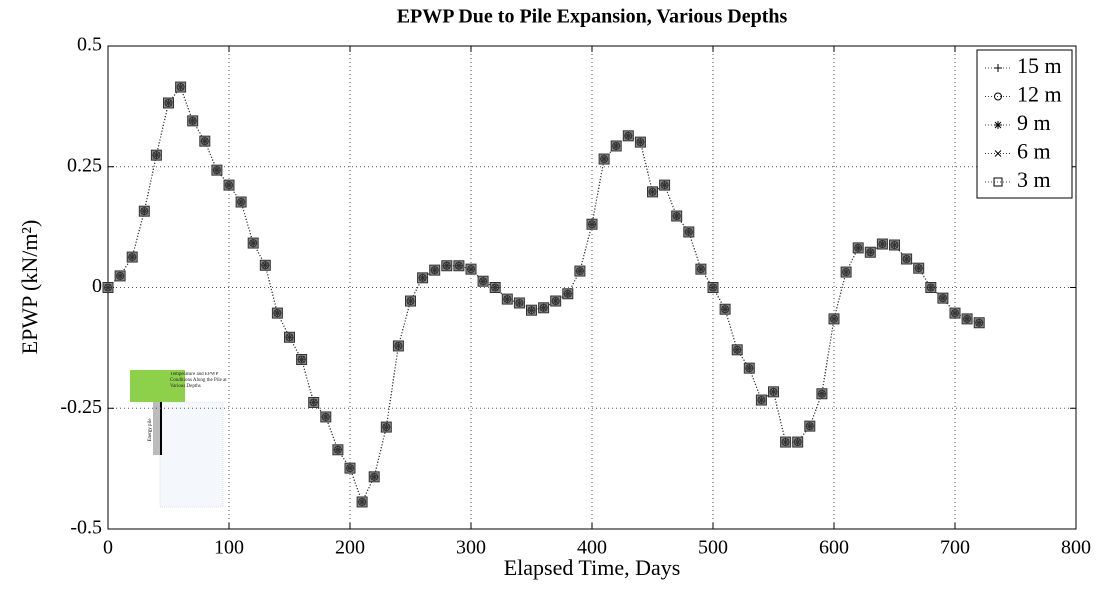 Image resolution: width=1103 pixels, height=592 pixels. I want to click on y-tick-label: -0.5, so click(86, 528).